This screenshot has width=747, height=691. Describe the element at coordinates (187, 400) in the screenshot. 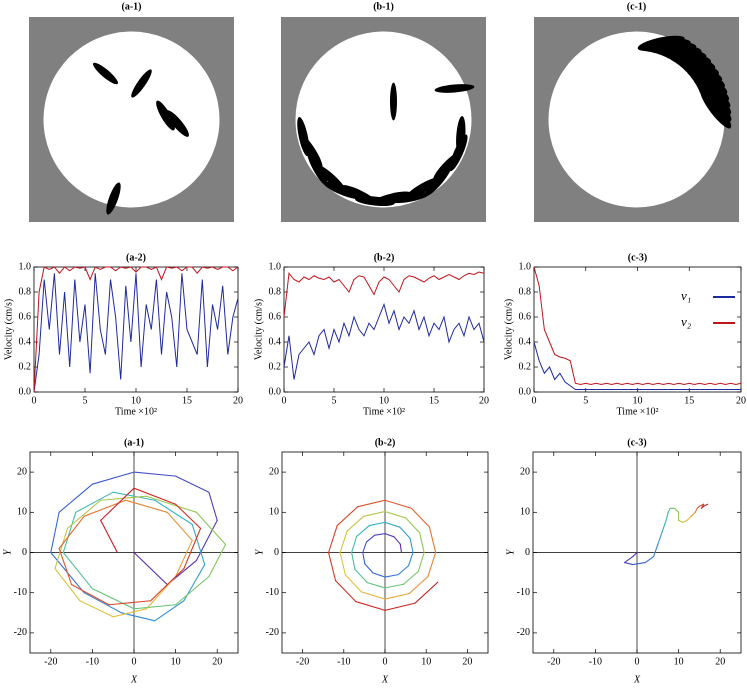

I see `x-tick-label: 15` at that location.